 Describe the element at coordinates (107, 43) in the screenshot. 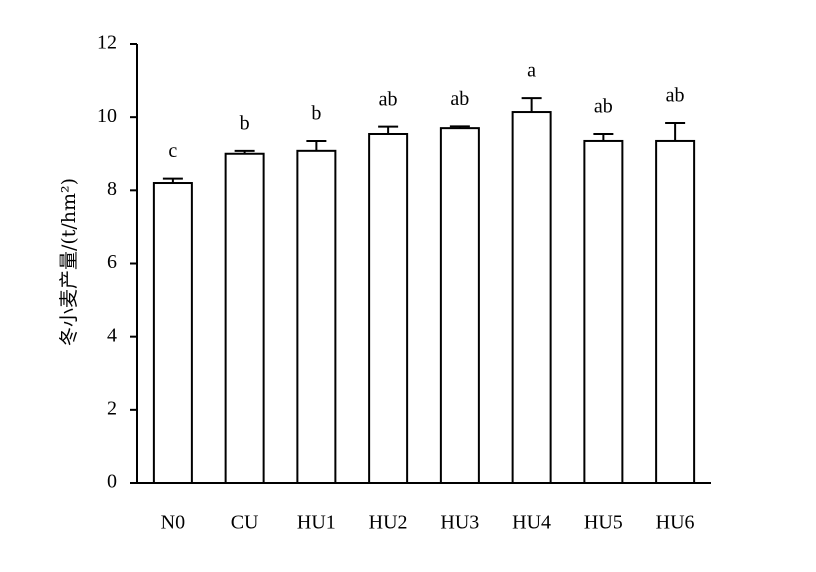

I see `y-tick-label: 12` at that location.